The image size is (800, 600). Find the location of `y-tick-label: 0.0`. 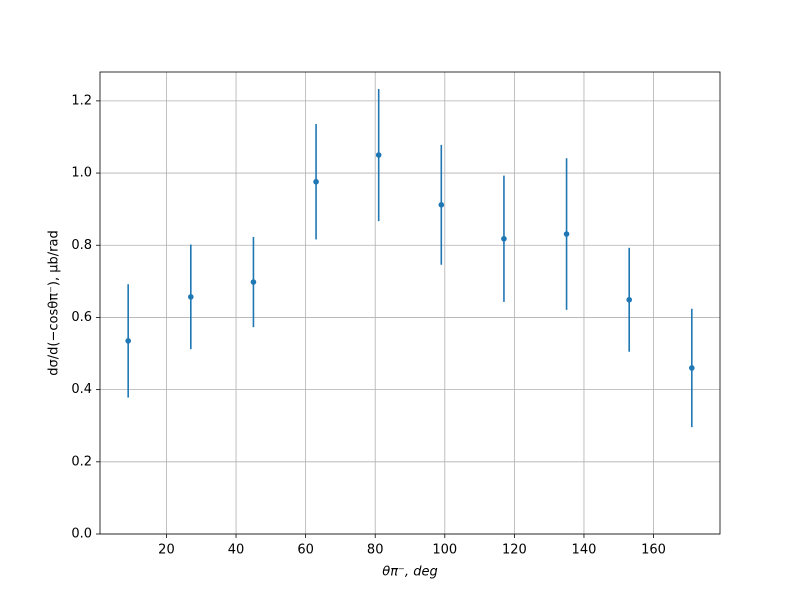

y-tick-label: 0.0 is located at coordinates (81, 534).